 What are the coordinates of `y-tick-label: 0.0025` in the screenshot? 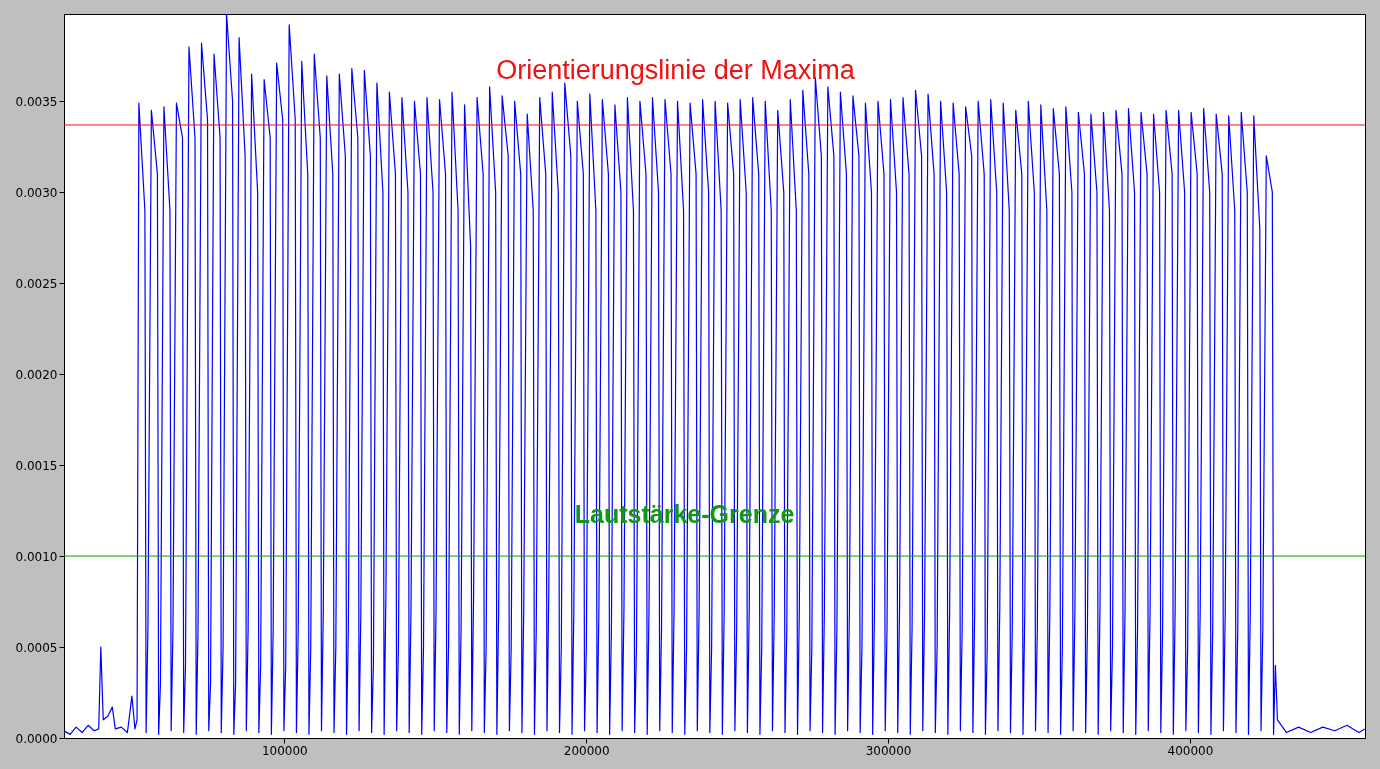 It's located at (36, 283).